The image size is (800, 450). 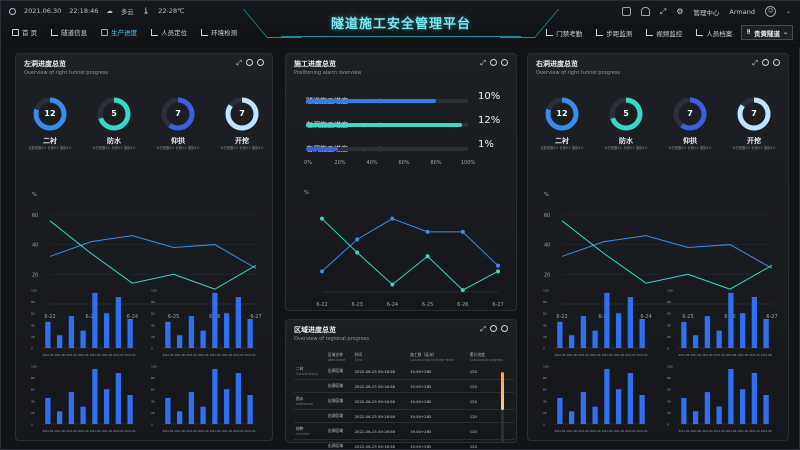 I want to click on nav-item: 人员档案, so click(x=714, y=33).